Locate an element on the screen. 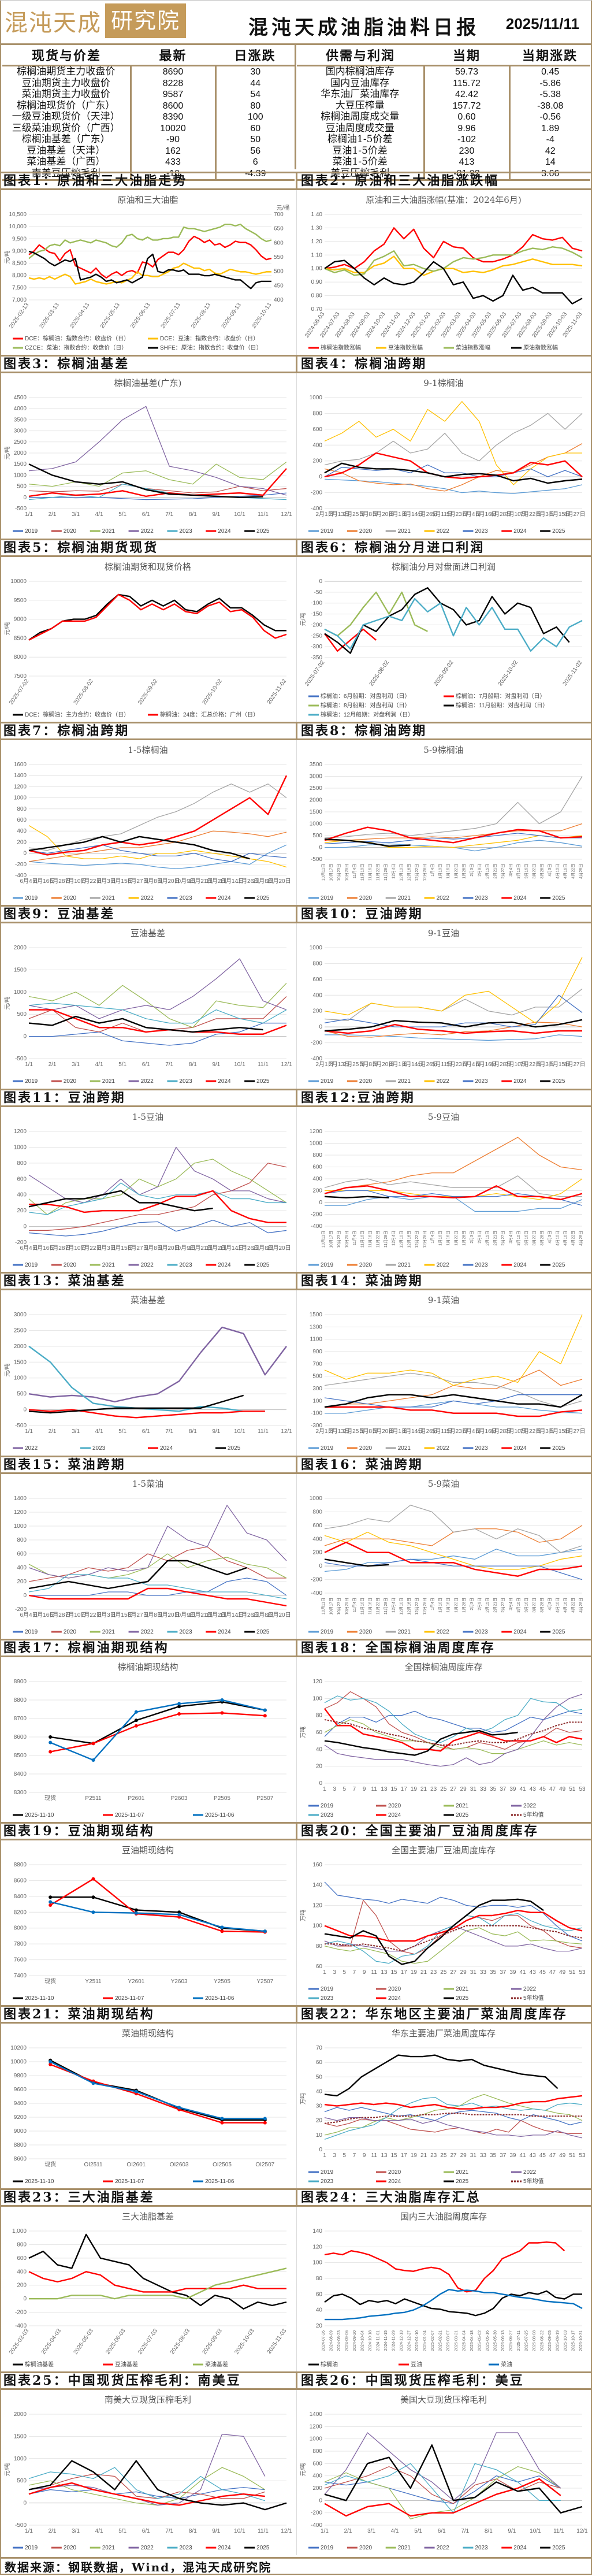 Image resolution: width=592 pixels, height=2576 pixels. x-tick-label: 4月16日 is located at coordinates (565, 1238).